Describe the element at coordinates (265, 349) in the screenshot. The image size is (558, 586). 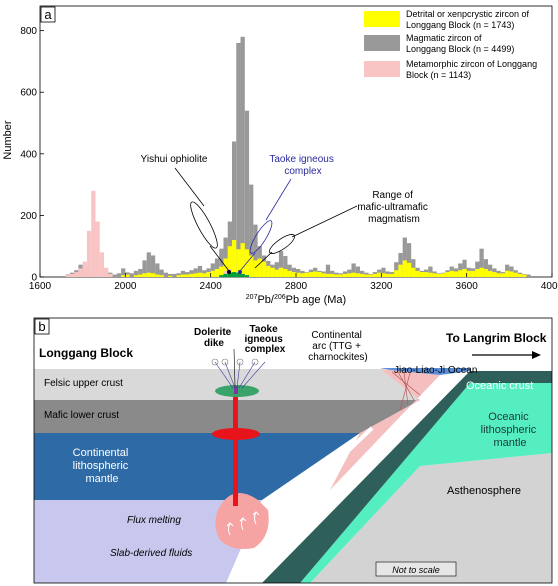
I see `taoke-complex-line3: complex` at that location.